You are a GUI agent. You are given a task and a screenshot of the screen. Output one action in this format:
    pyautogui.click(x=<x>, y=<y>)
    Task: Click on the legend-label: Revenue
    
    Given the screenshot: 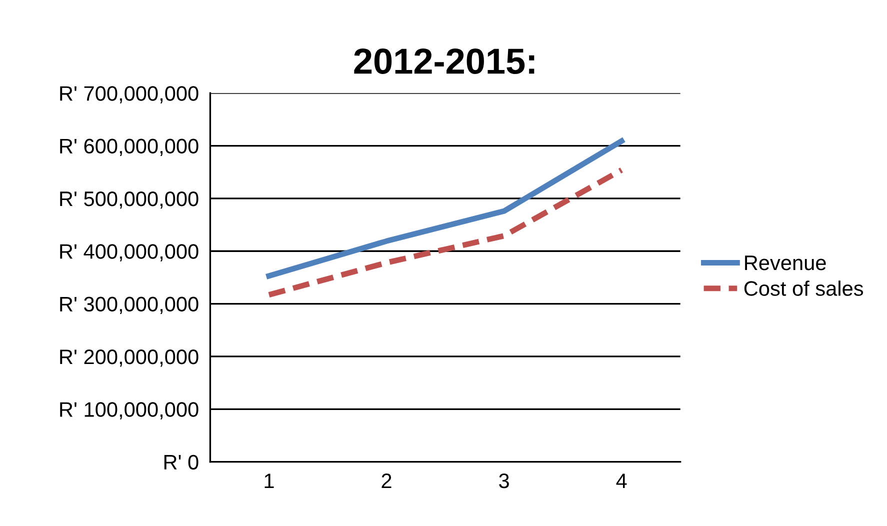 What is the action you would take?
    pyautogui.click(x=785, y=263)
    